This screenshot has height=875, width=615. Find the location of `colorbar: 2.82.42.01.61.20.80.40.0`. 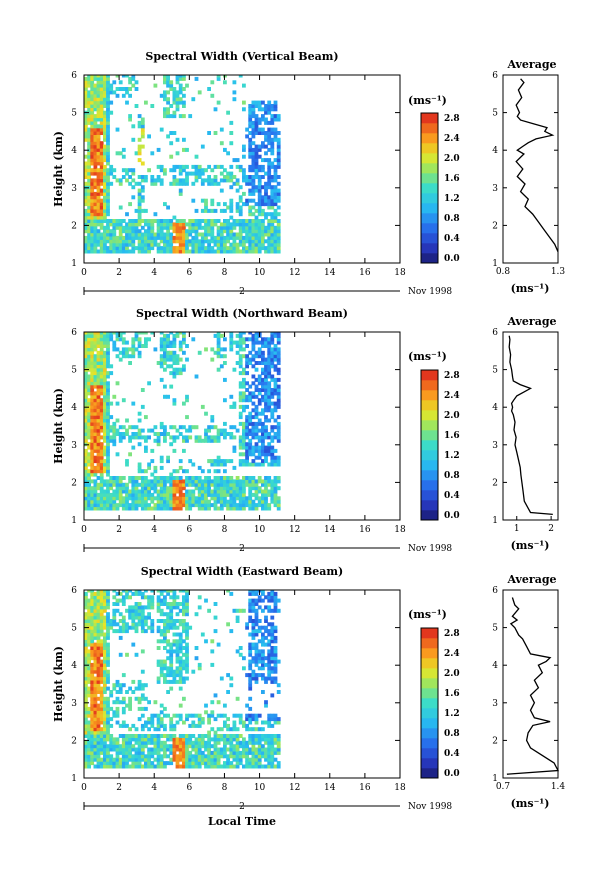

colorbar: 2.82.42.01.61.20.80.40.0 is located at coordinates (440, 703).